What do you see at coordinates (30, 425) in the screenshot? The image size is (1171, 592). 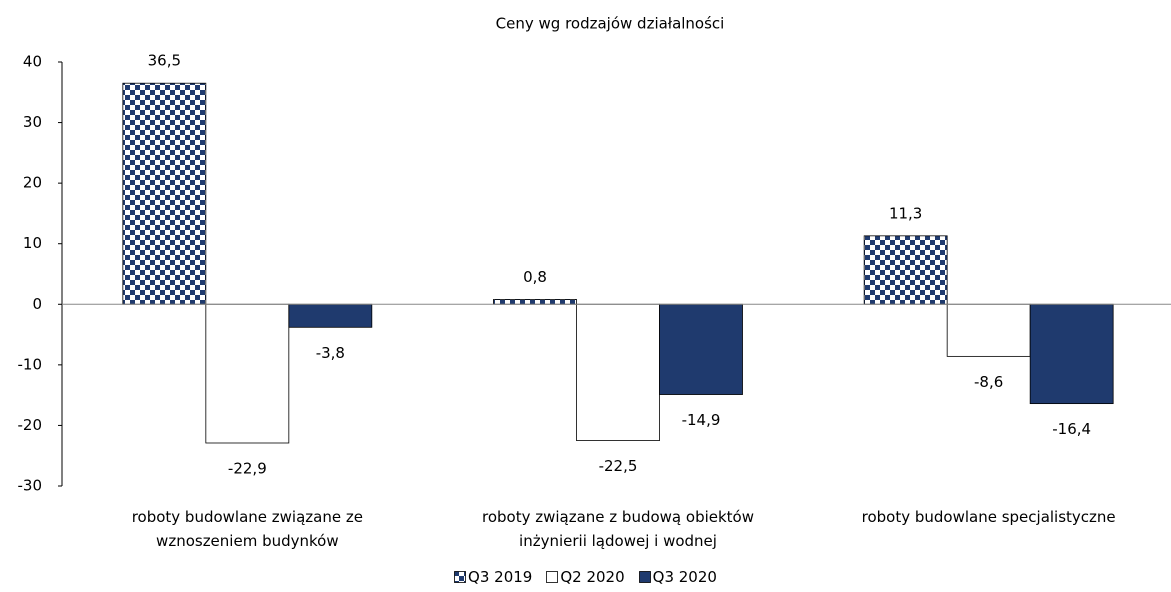 I see `y-tick-label: -20` at bounding box center [30, 425].